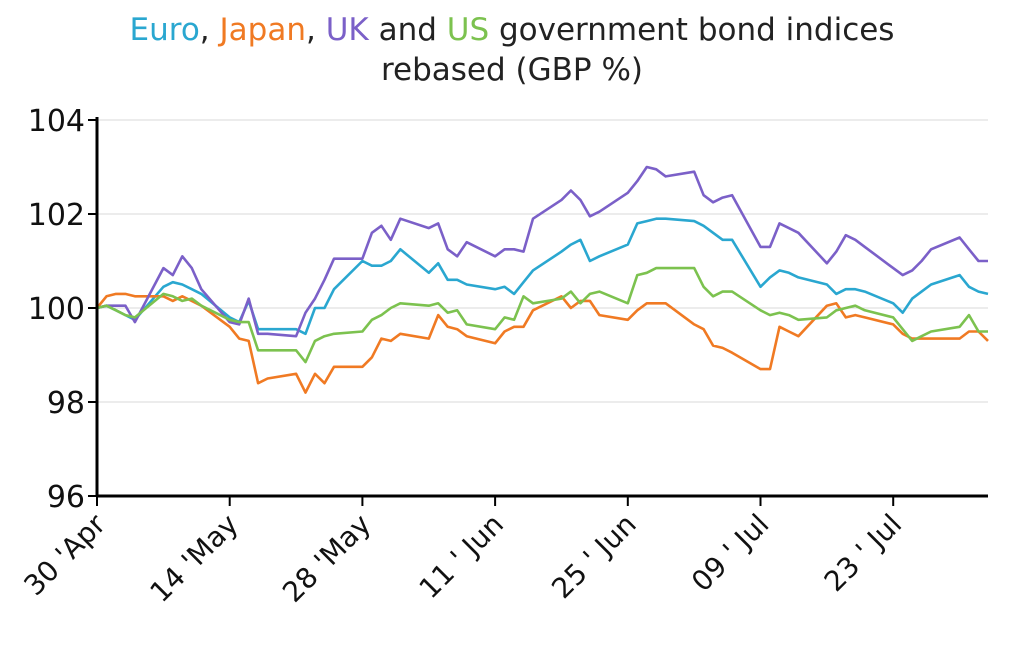 The image size is (1024, 645). Describe the element at coordinates (209, 30) in the screenshot. I see `title-part-sep-1: ,` at that location.